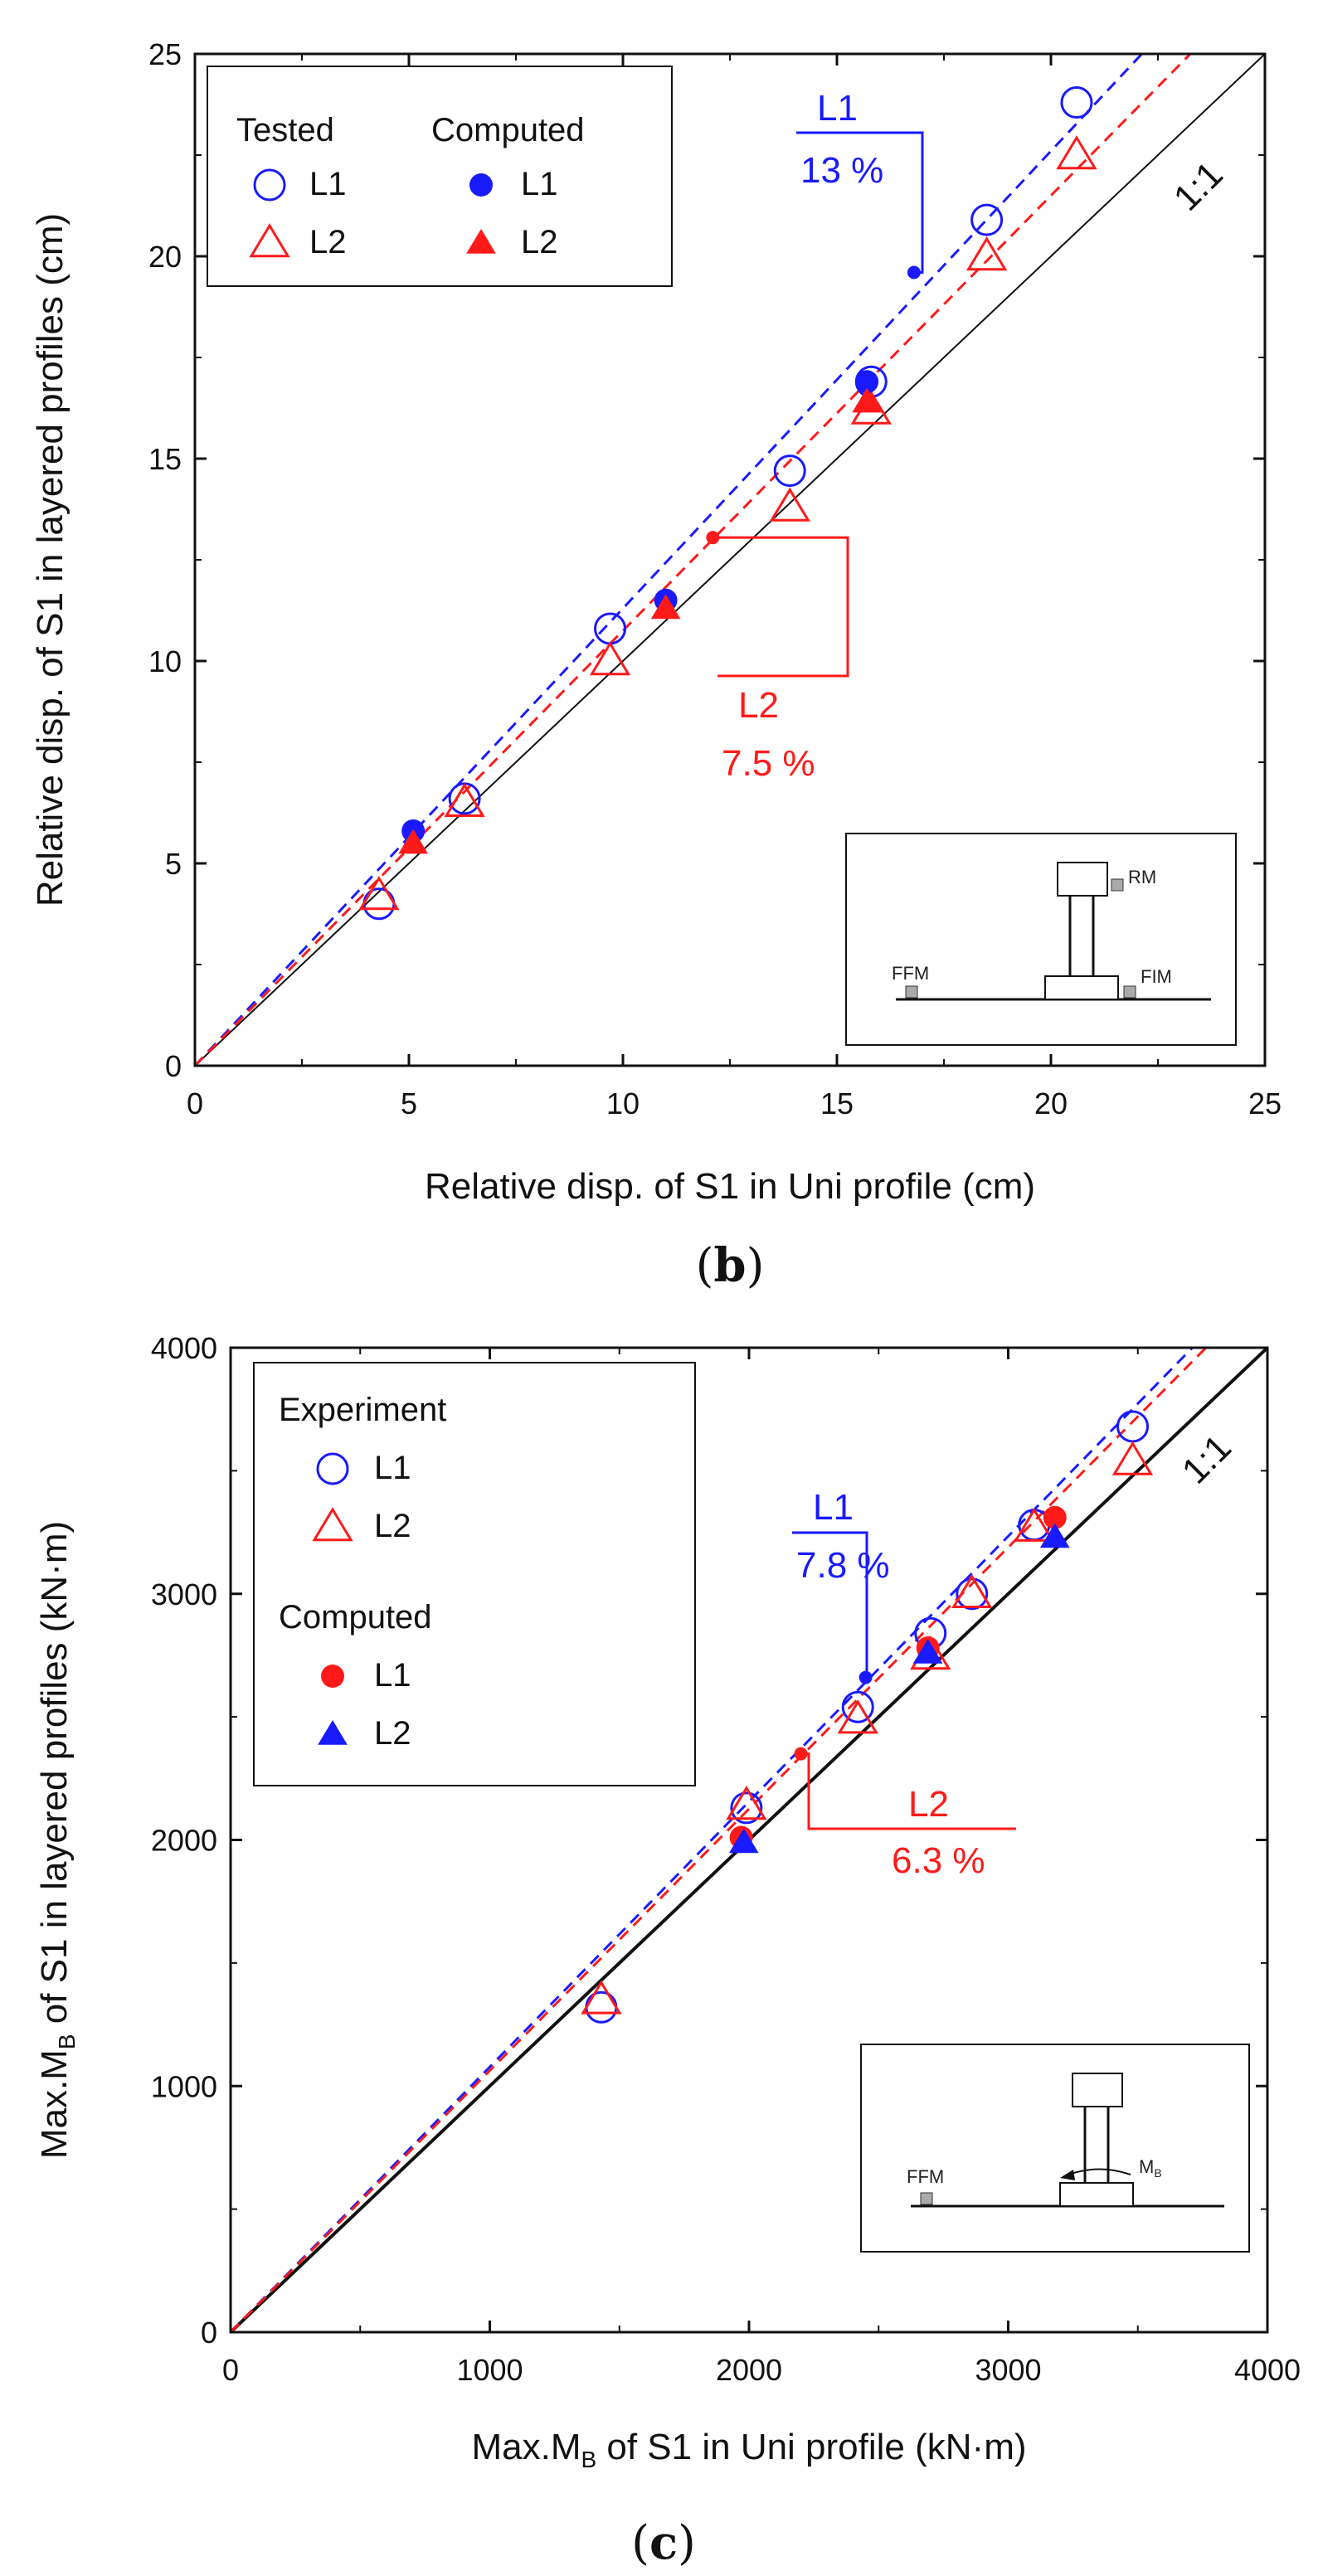  Describe the element at coordinates (409, 1103) in the screenshot. I see `x-tick-label: 5` at that location.